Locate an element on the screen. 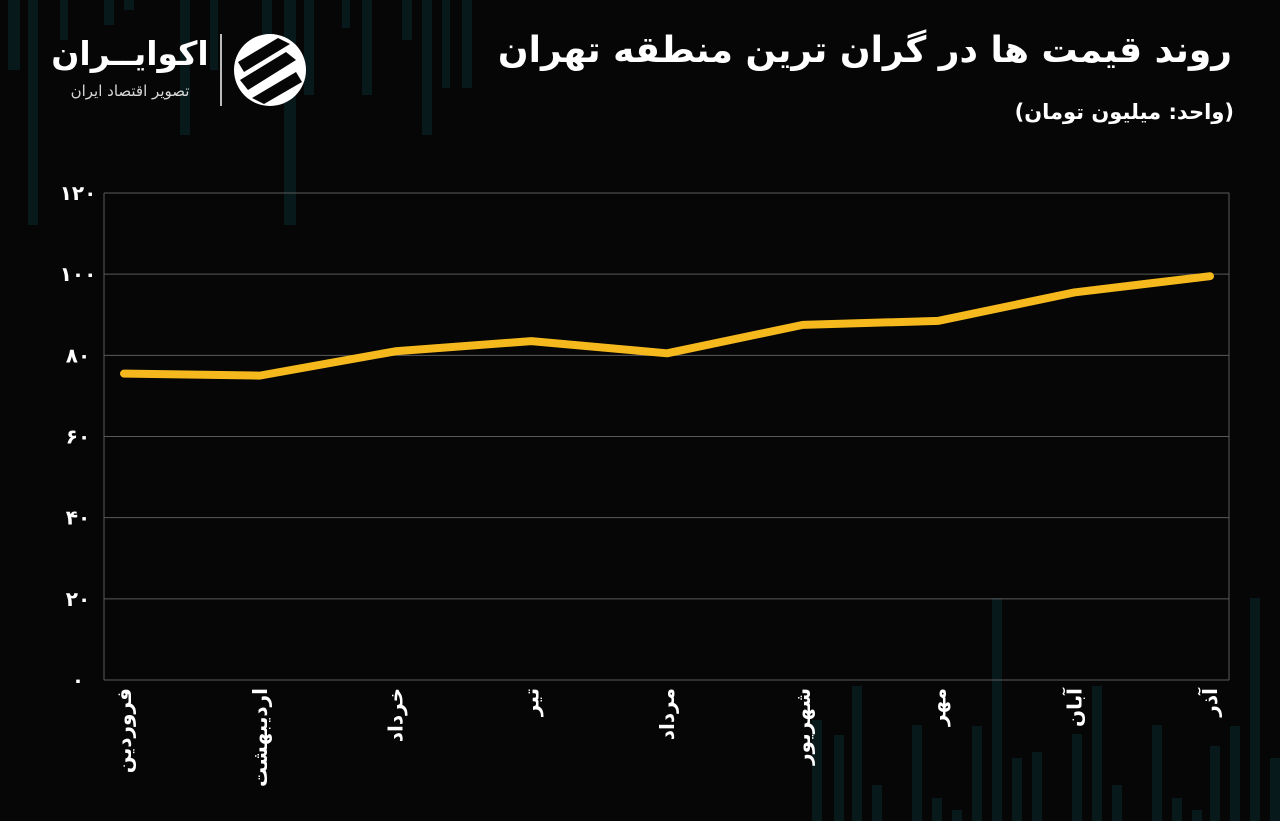 The height and width of the screenshot is (821, 1280). brand-name: اکوایــران is located at coordinates (130, 53).